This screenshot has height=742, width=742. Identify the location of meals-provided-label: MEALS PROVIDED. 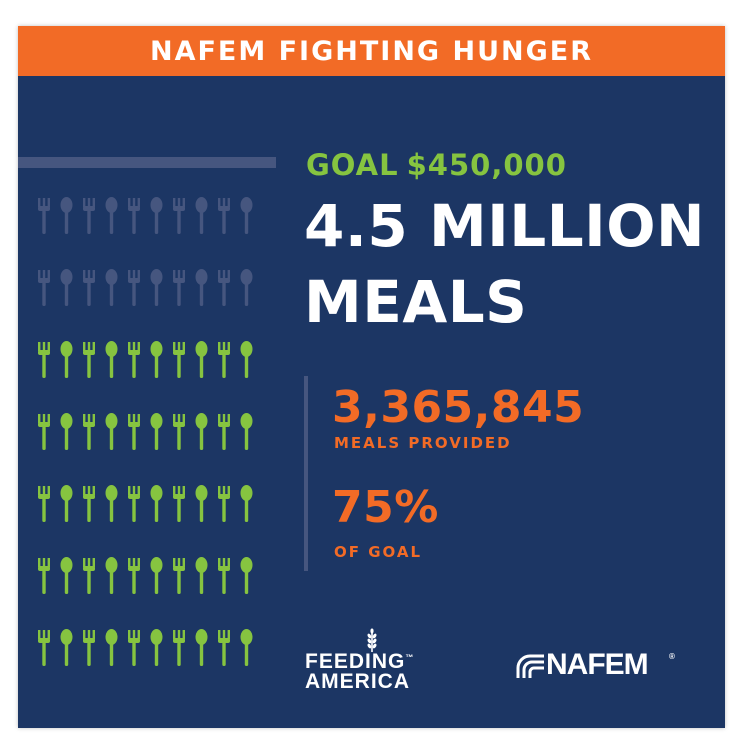
(423, 443).